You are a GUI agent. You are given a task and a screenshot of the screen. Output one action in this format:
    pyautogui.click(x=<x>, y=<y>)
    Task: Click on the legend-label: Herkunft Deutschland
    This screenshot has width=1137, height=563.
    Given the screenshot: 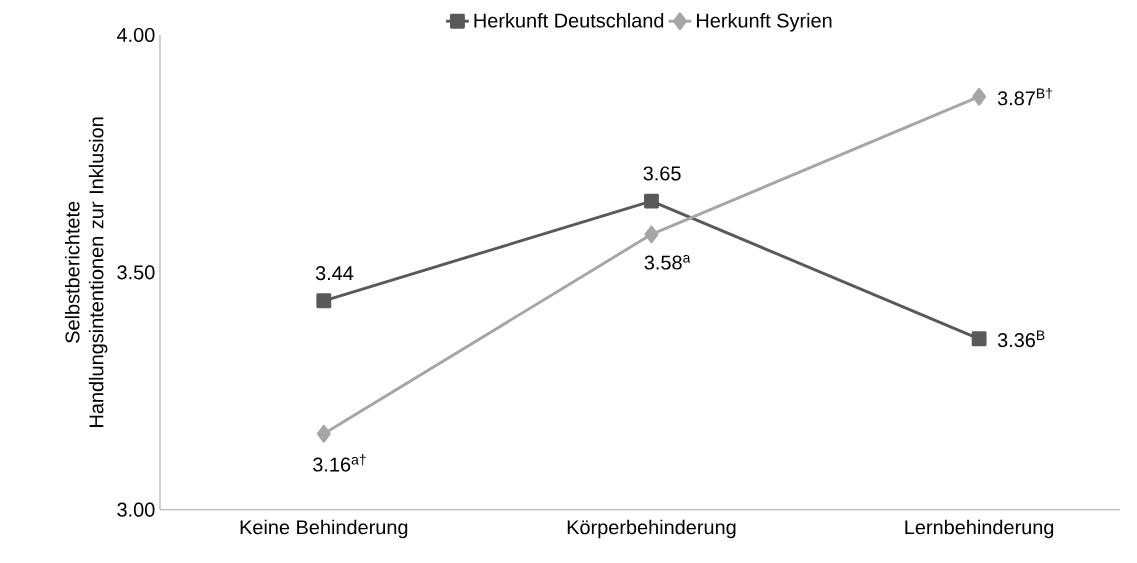 What is the action you would take?
    pyautogui.click(x=569, y=20)
    